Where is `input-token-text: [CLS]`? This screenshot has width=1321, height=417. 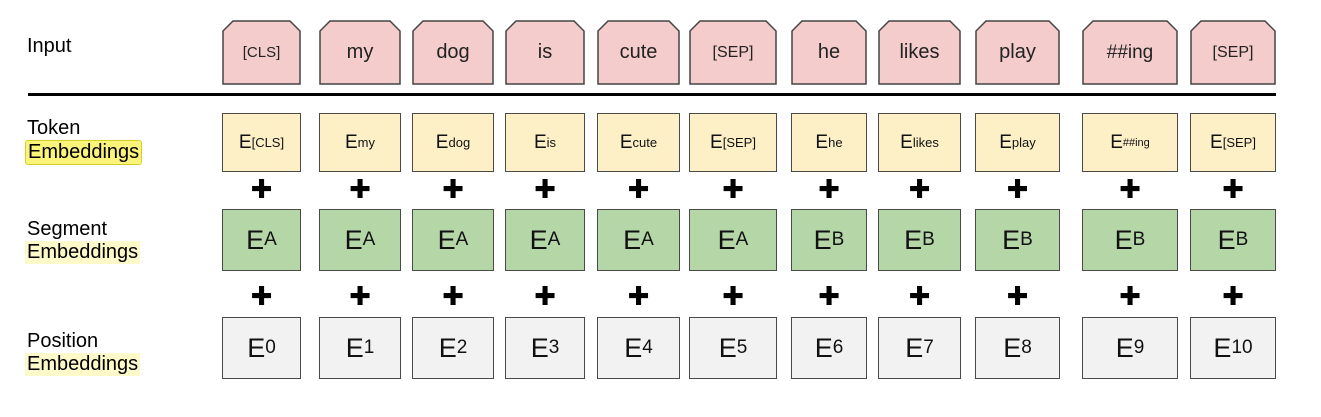
input-token-text: [CLS] is located at coordinates (261, 52).